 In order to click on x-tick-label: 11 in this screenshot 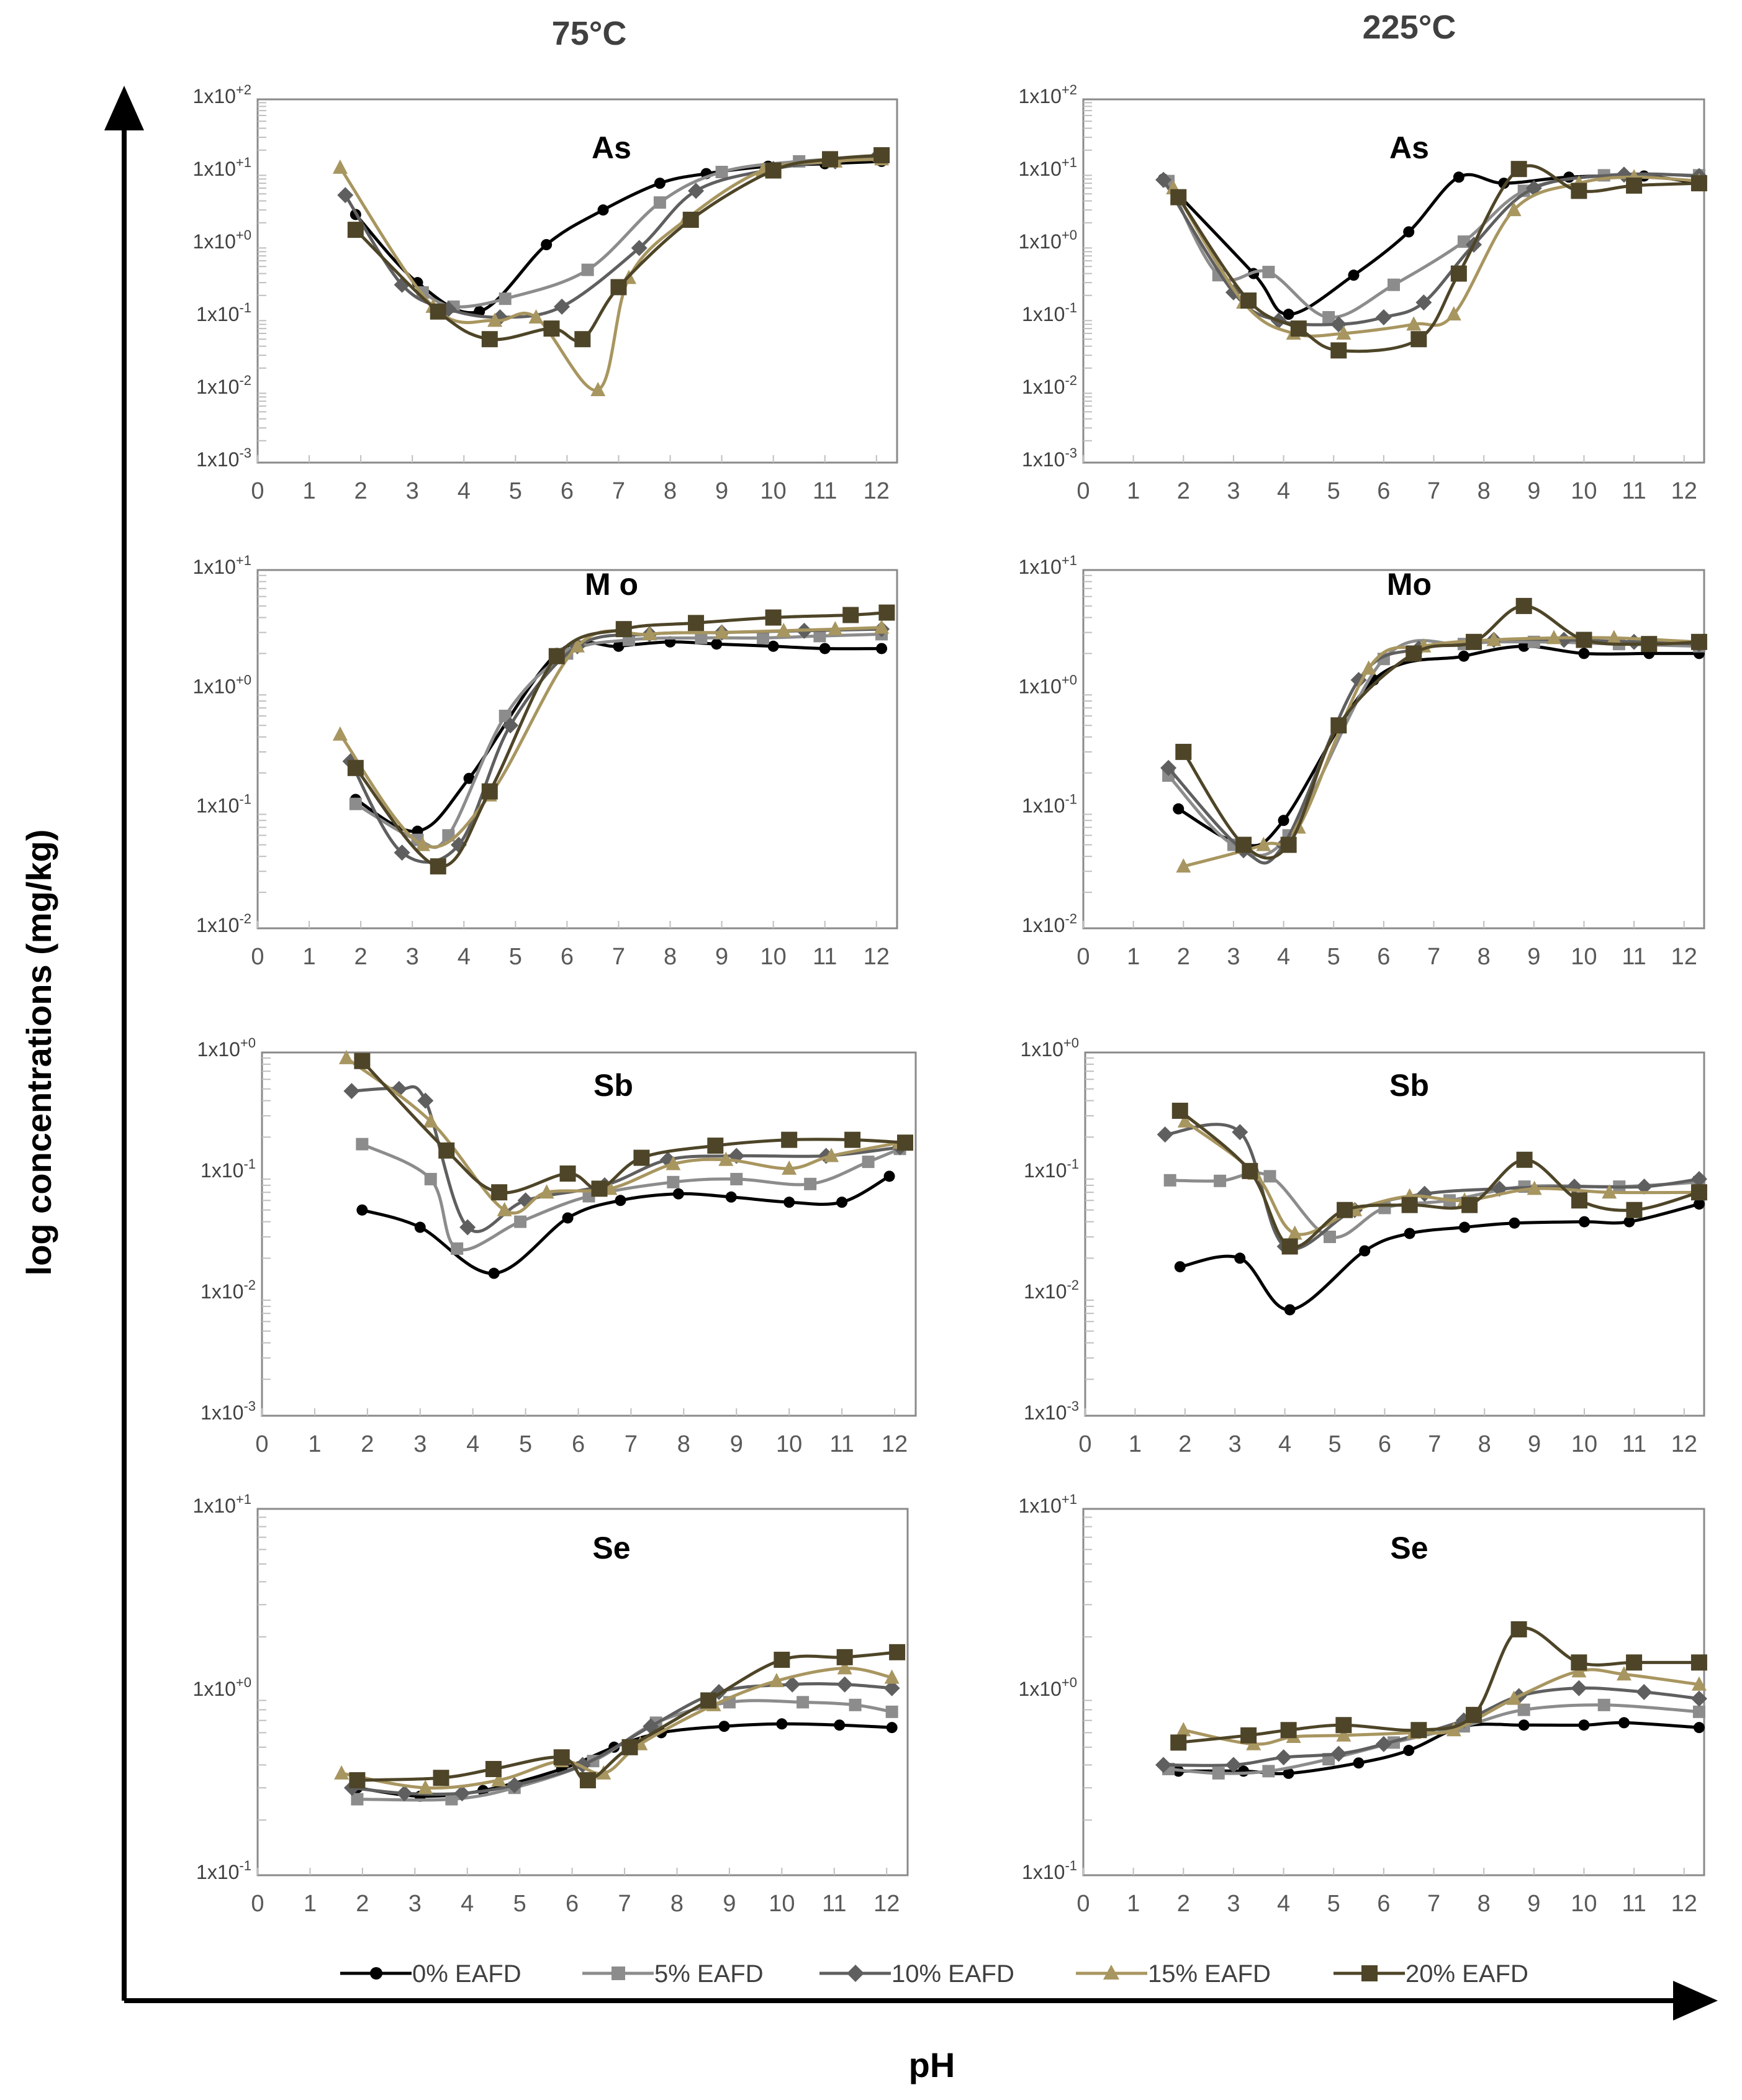, I will do `click(834, 1904)`.